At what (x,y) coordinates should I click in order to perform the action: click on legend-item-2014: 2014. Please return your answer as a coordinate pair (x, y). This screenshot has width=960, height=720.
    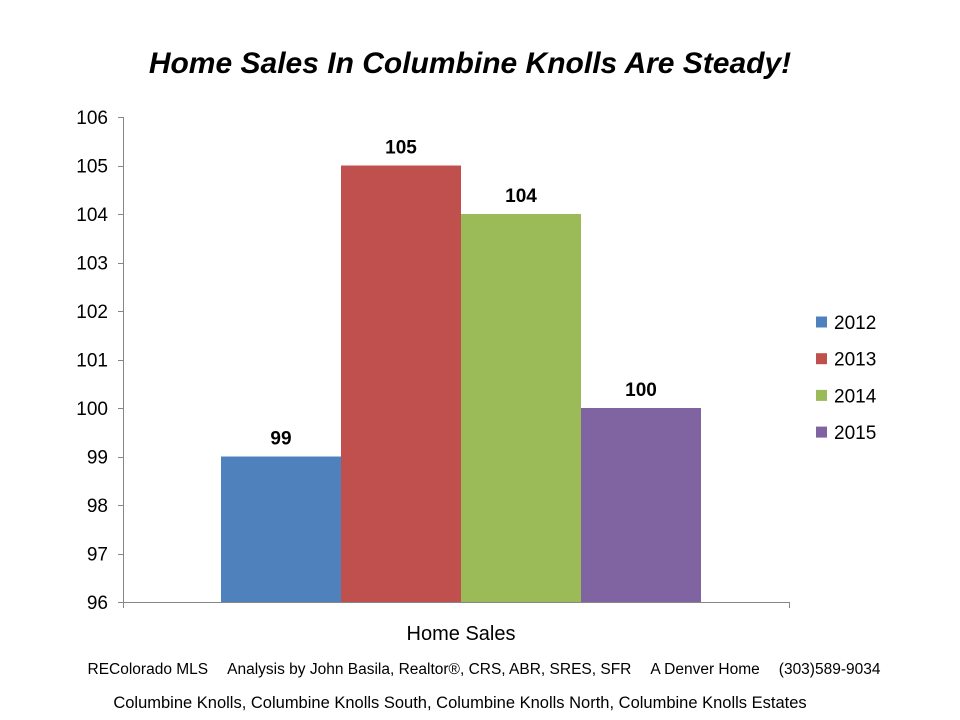
    Looking at the image, I should click on (846, 396).